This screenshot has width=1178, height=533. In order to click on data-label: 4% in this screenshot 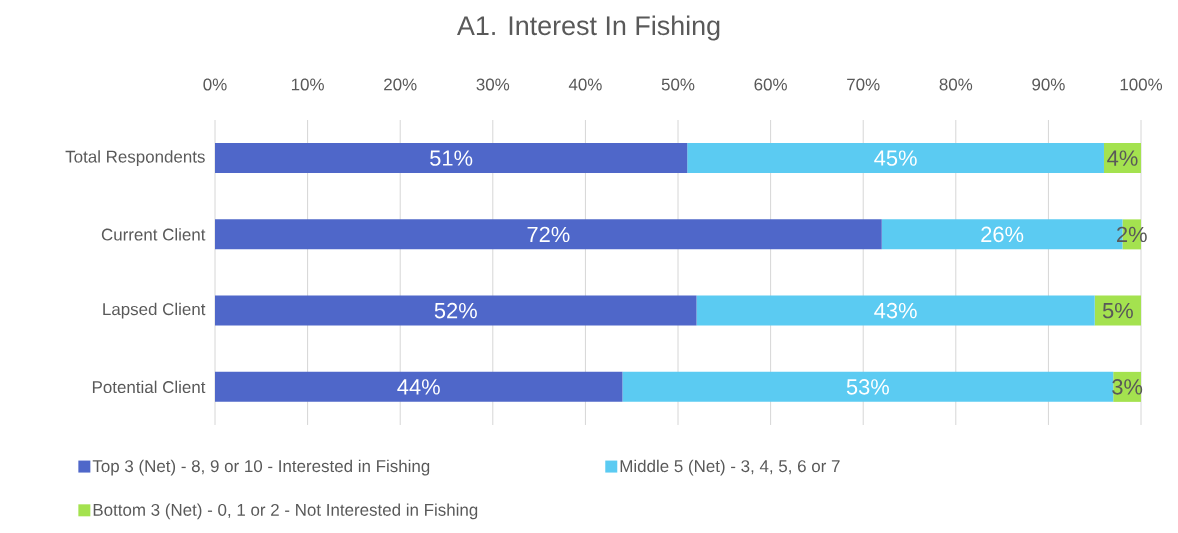, I will do `click(1122, 158)`.